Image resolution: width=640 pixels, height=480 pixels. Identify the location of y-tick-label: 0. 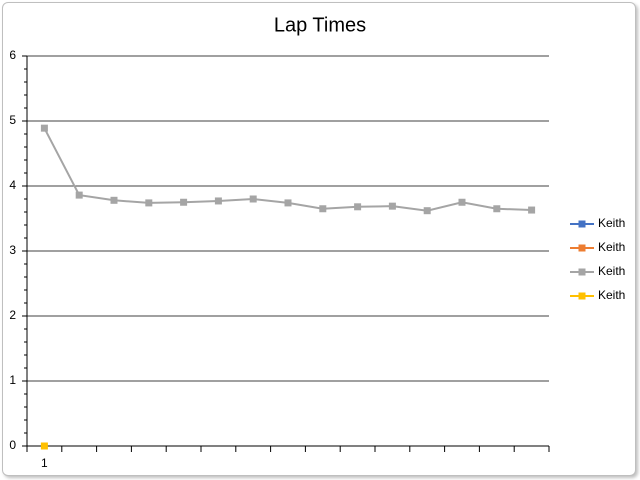
(12, 445).